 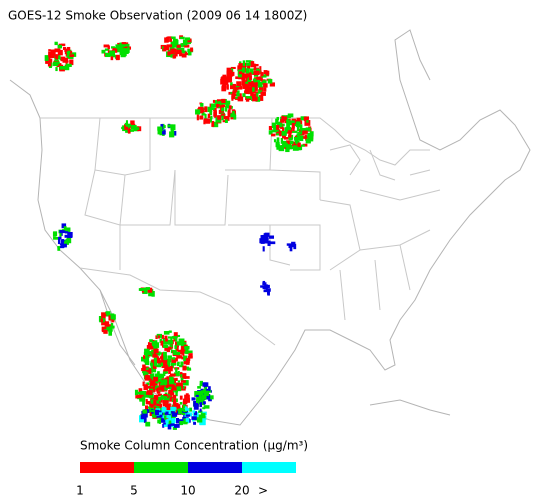 I want to click on cuba, so click(x=410, y=407).